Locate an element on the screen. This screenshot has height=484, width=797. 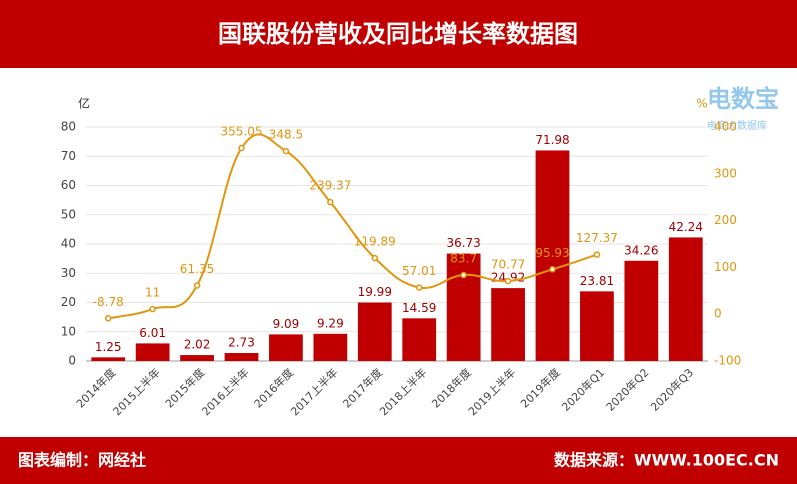
line-label: 11 is located at coordinates (152, 293).